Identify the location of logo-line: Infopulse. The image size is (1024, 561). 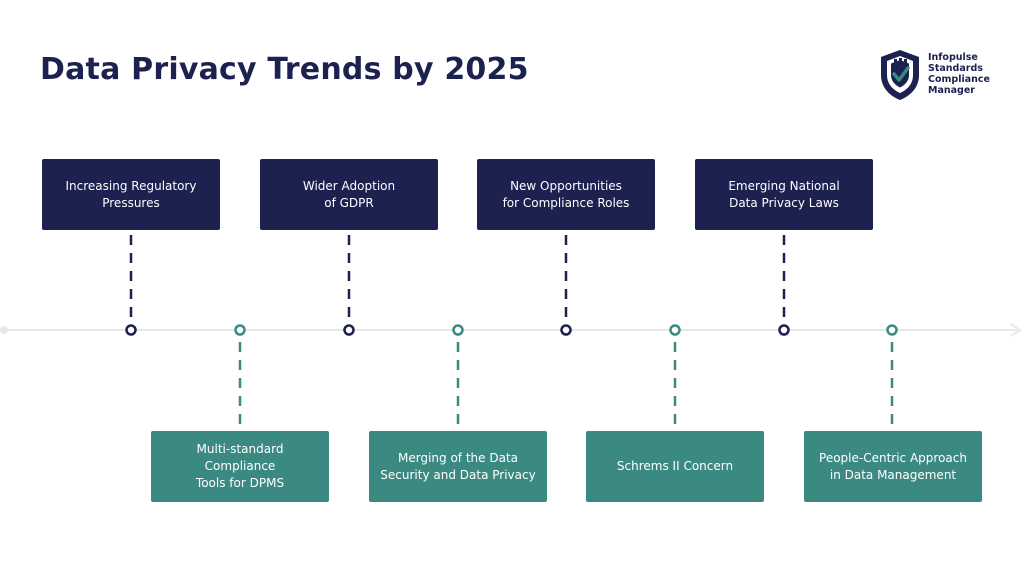
(953, 57).